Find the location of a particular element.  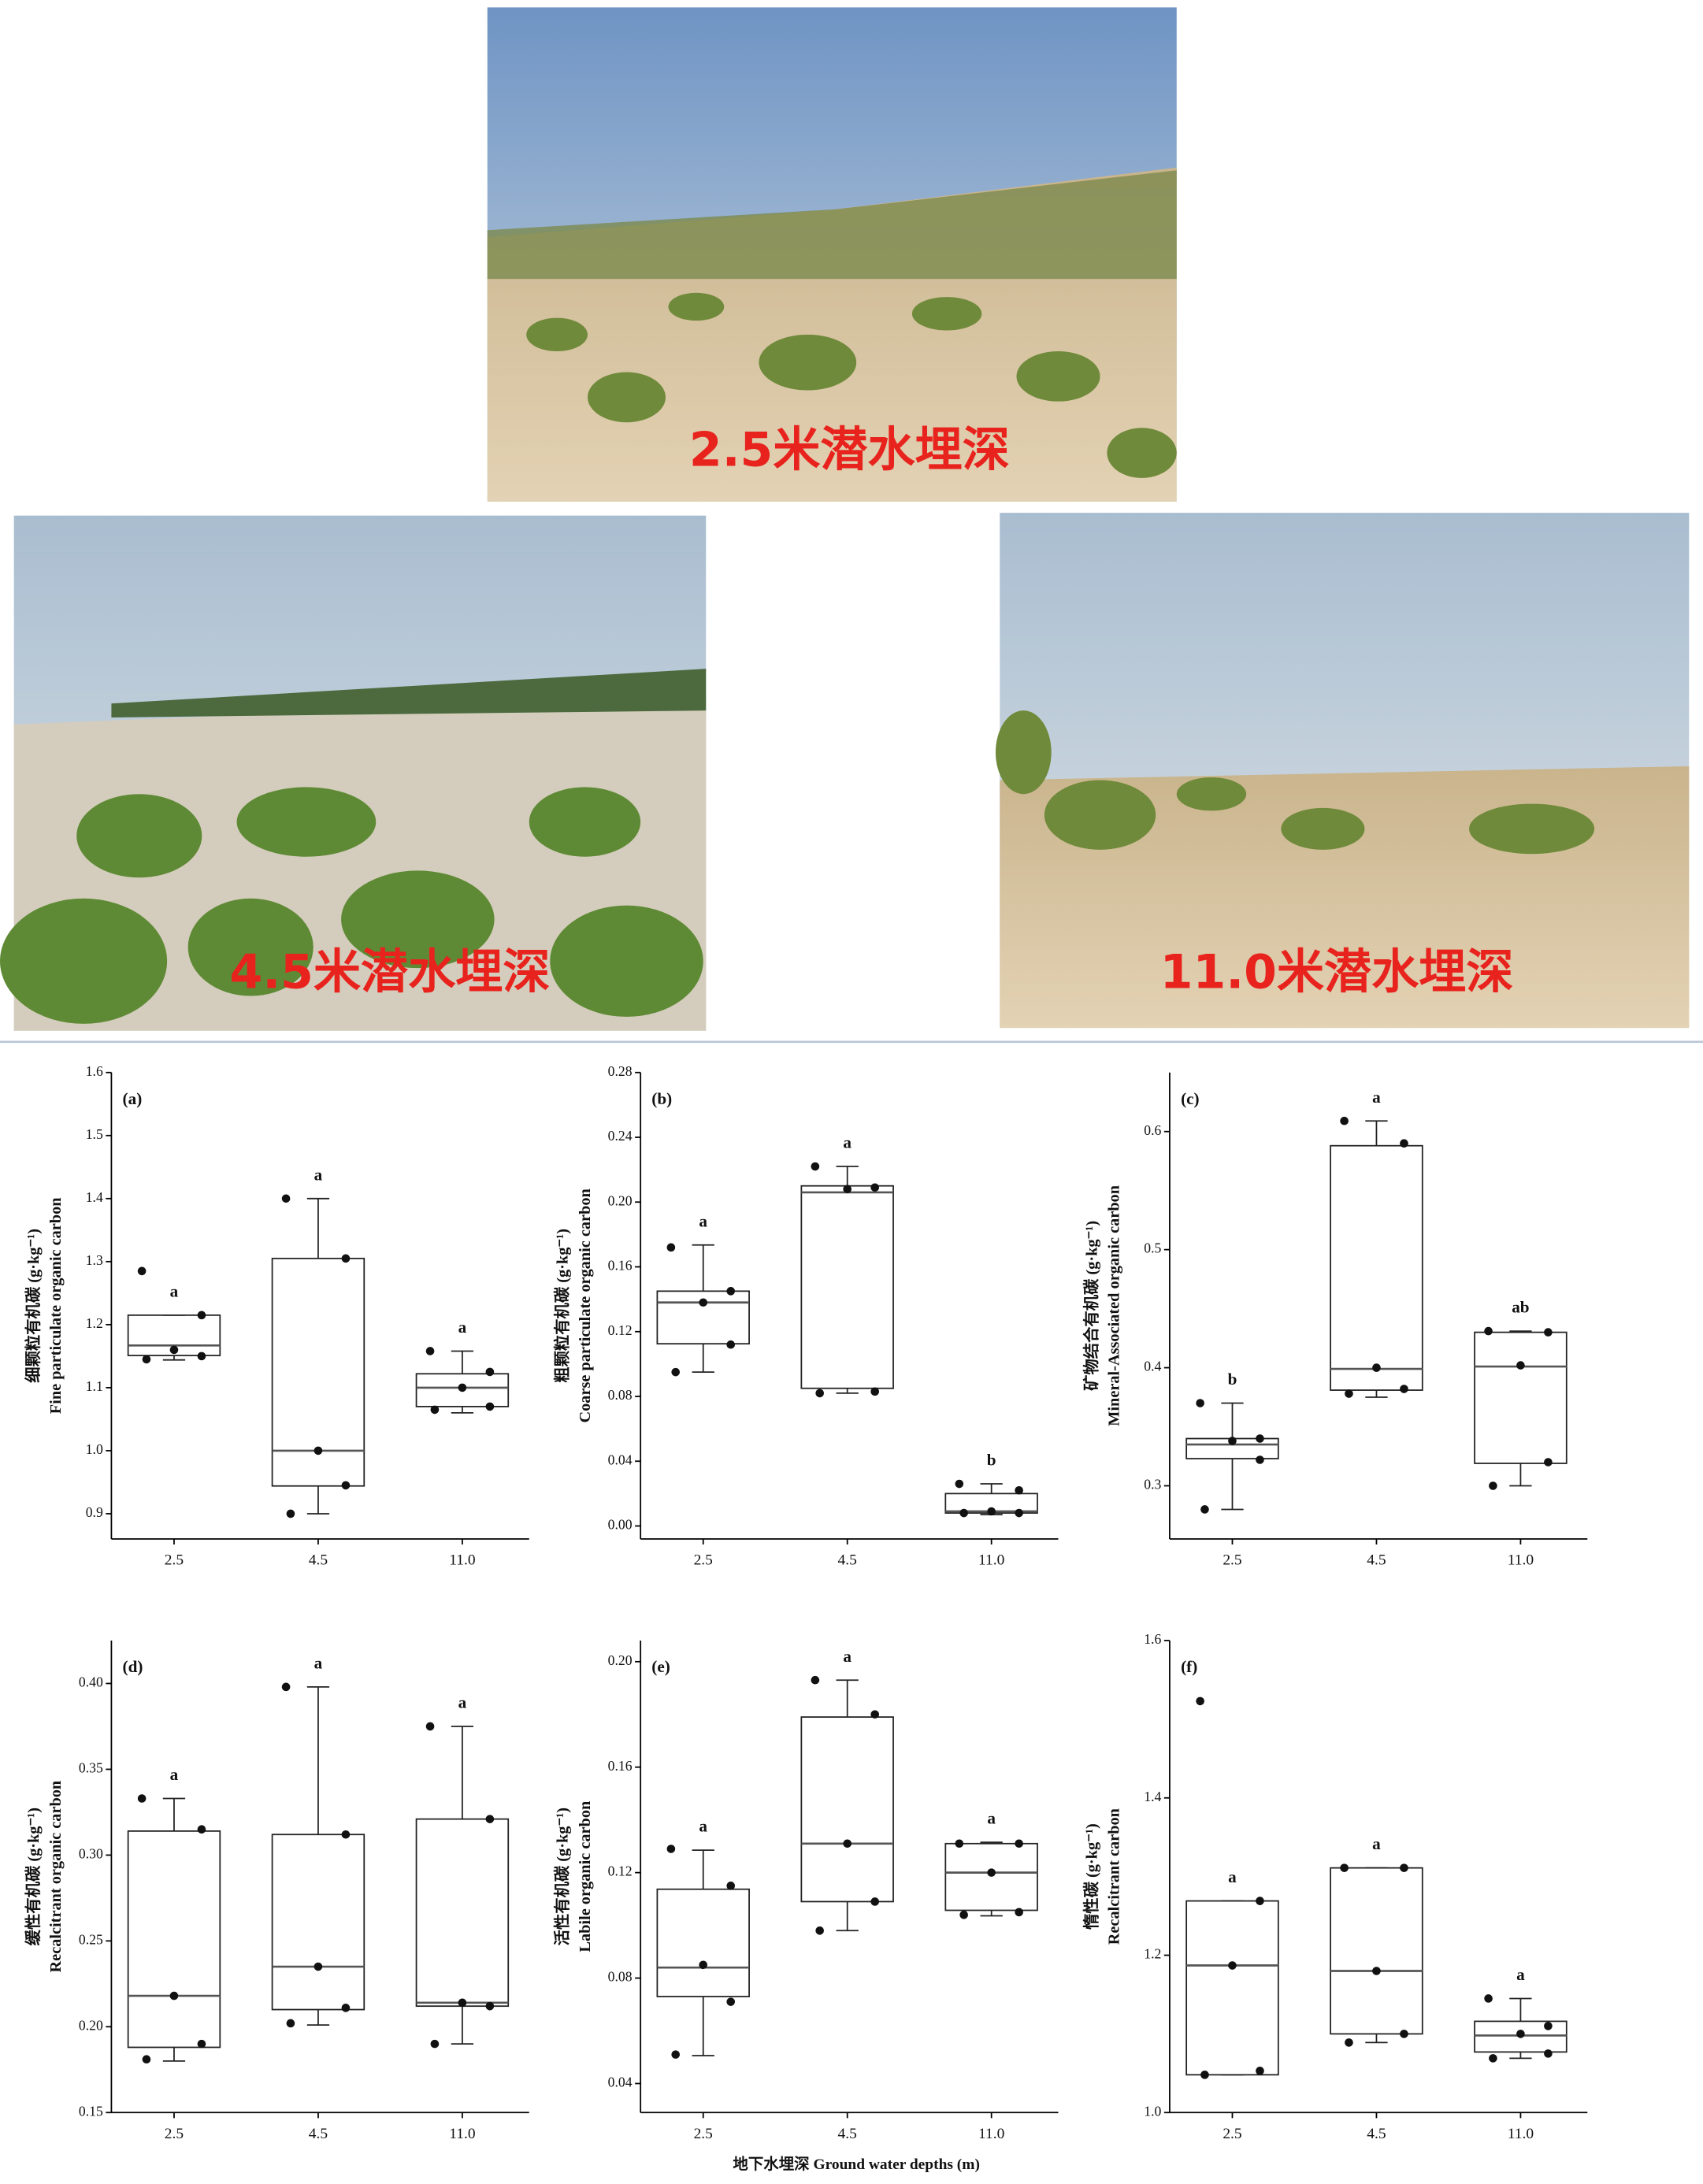

y-label: 粗颗粒有机碳 (g·kg⁻¹) is located at coordinates (562, 1306).